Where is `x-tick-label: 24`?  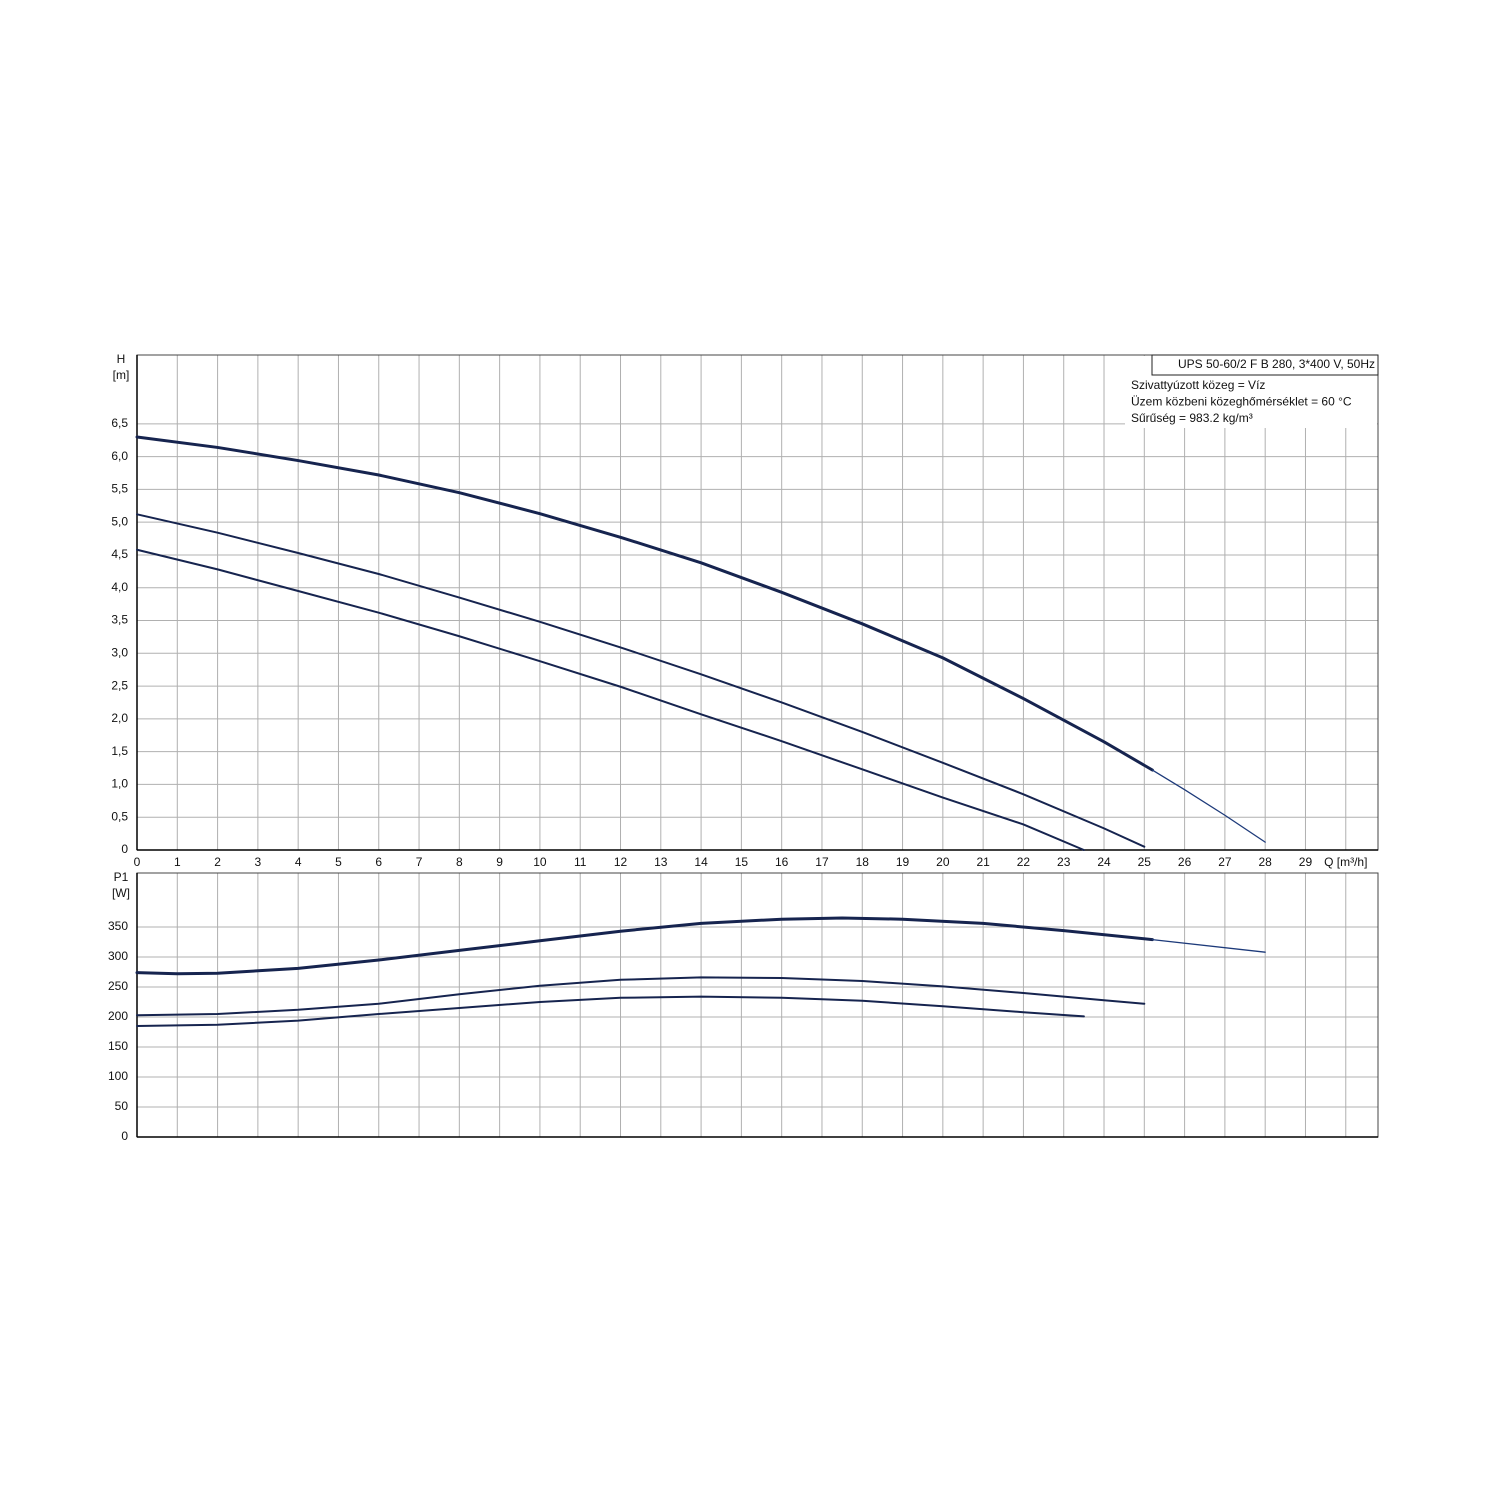
x-tick-label: 24 is located at coordinates (1104, 862).